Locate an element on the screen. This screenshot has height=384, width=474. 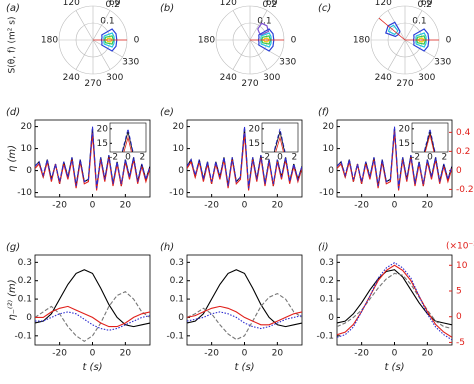
panel-label: (e) is located at coordinates (167, 112).